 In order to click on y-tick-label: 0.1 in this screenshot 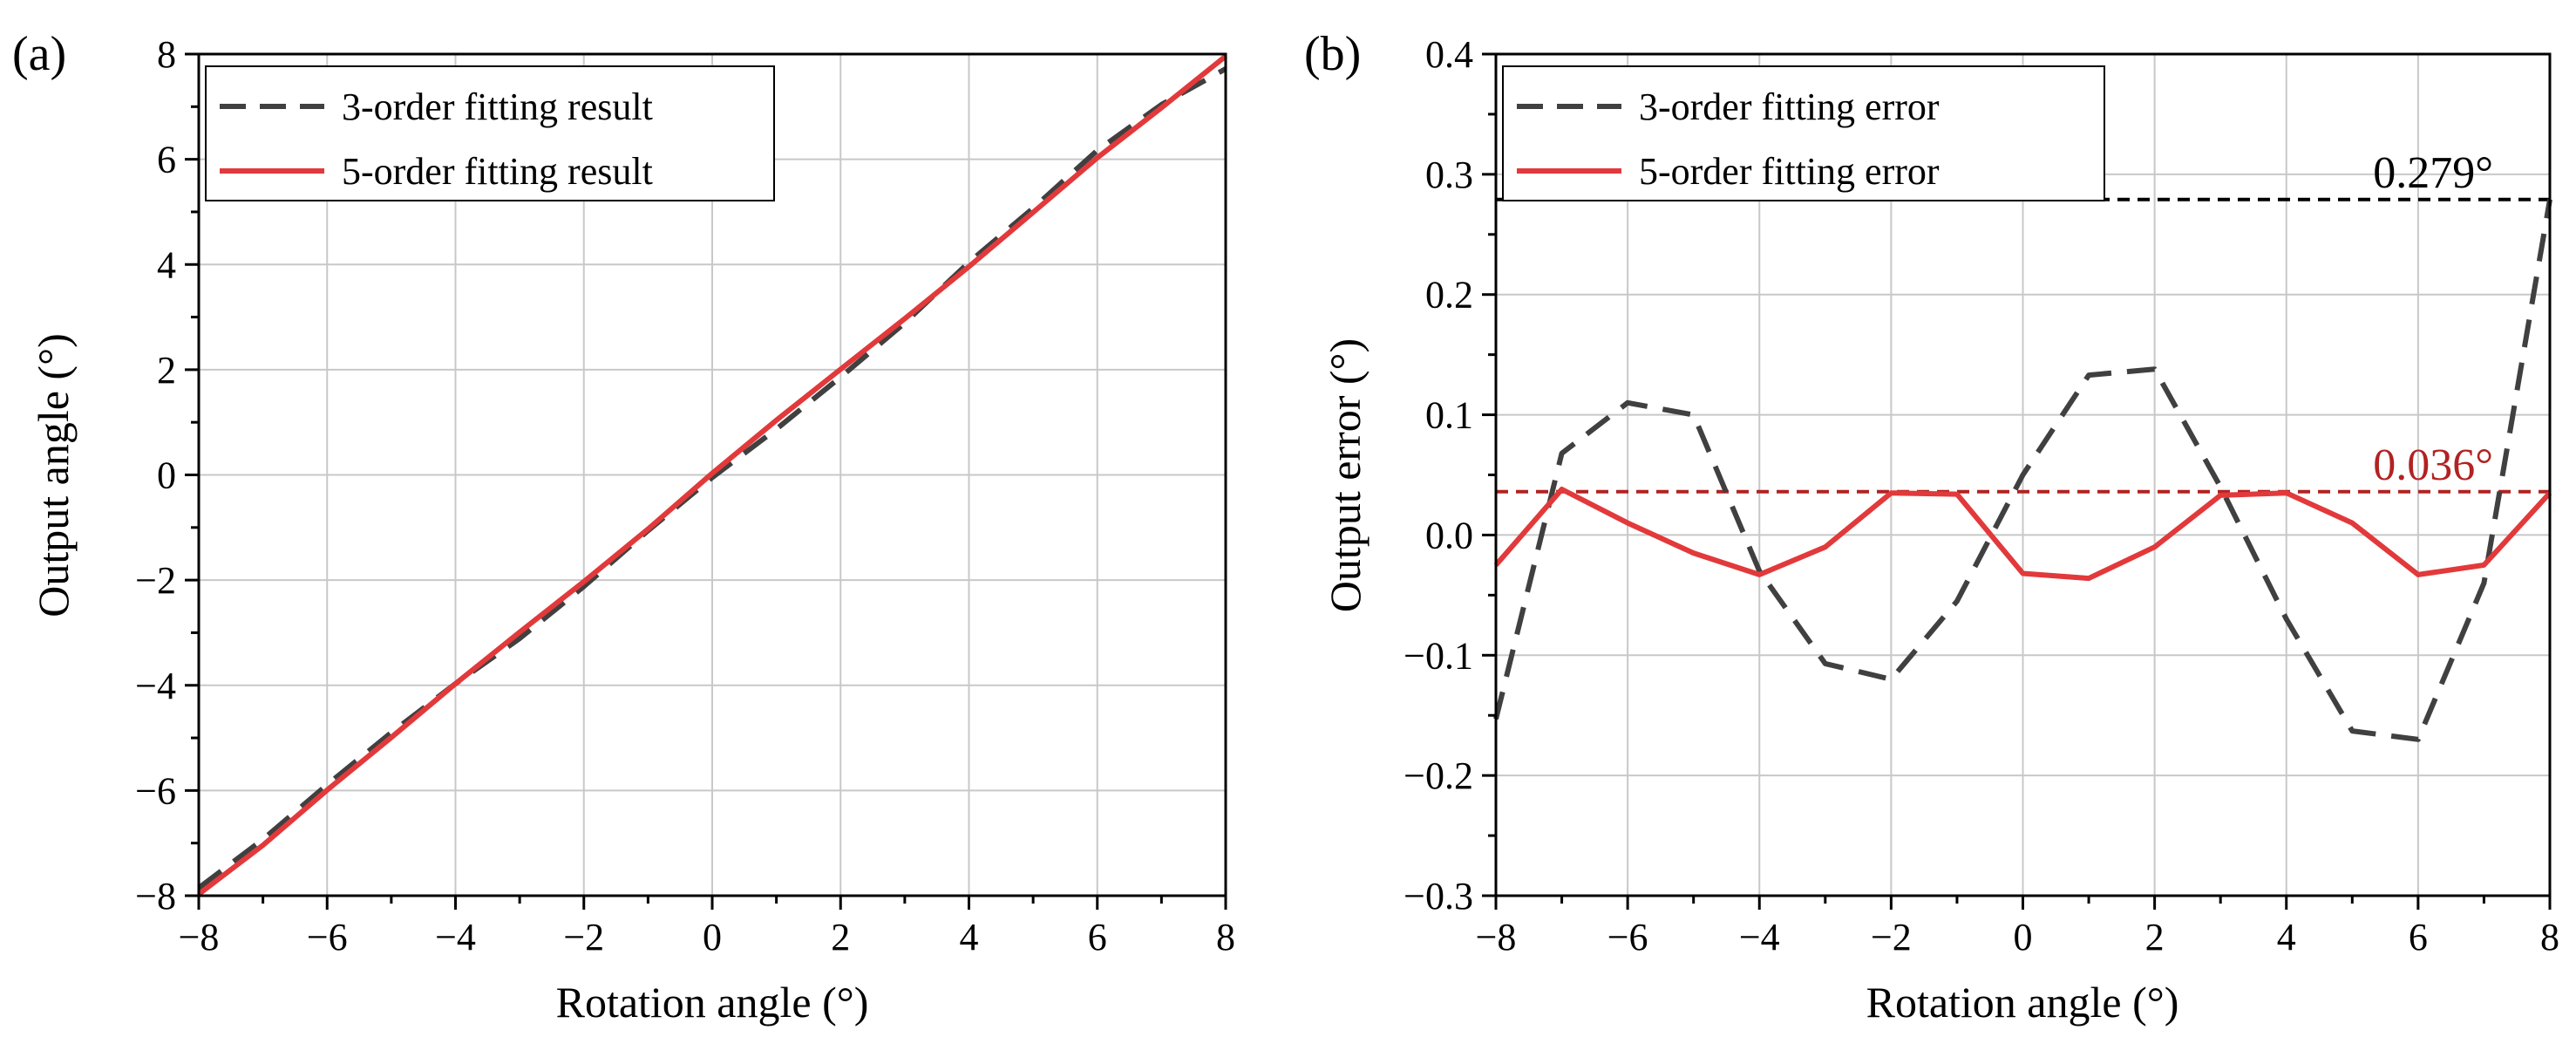, I will do `click(1449, 415)`.